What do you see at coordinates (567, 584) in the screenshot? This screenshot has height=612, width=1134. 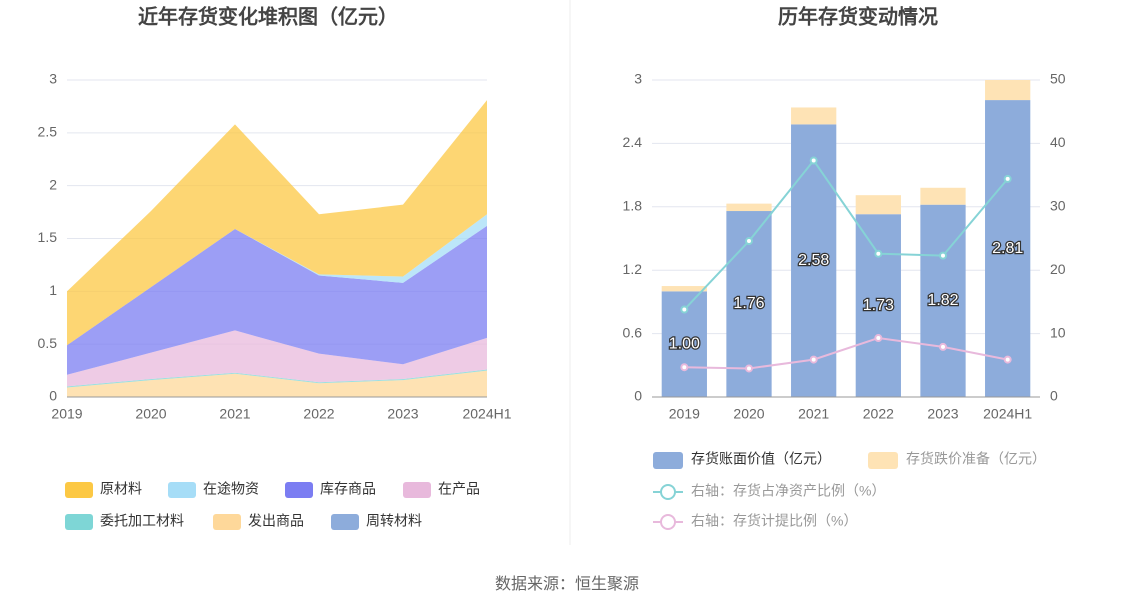 I see `source: 数据来源：恒生聚源` at bounding box center [567, 584].